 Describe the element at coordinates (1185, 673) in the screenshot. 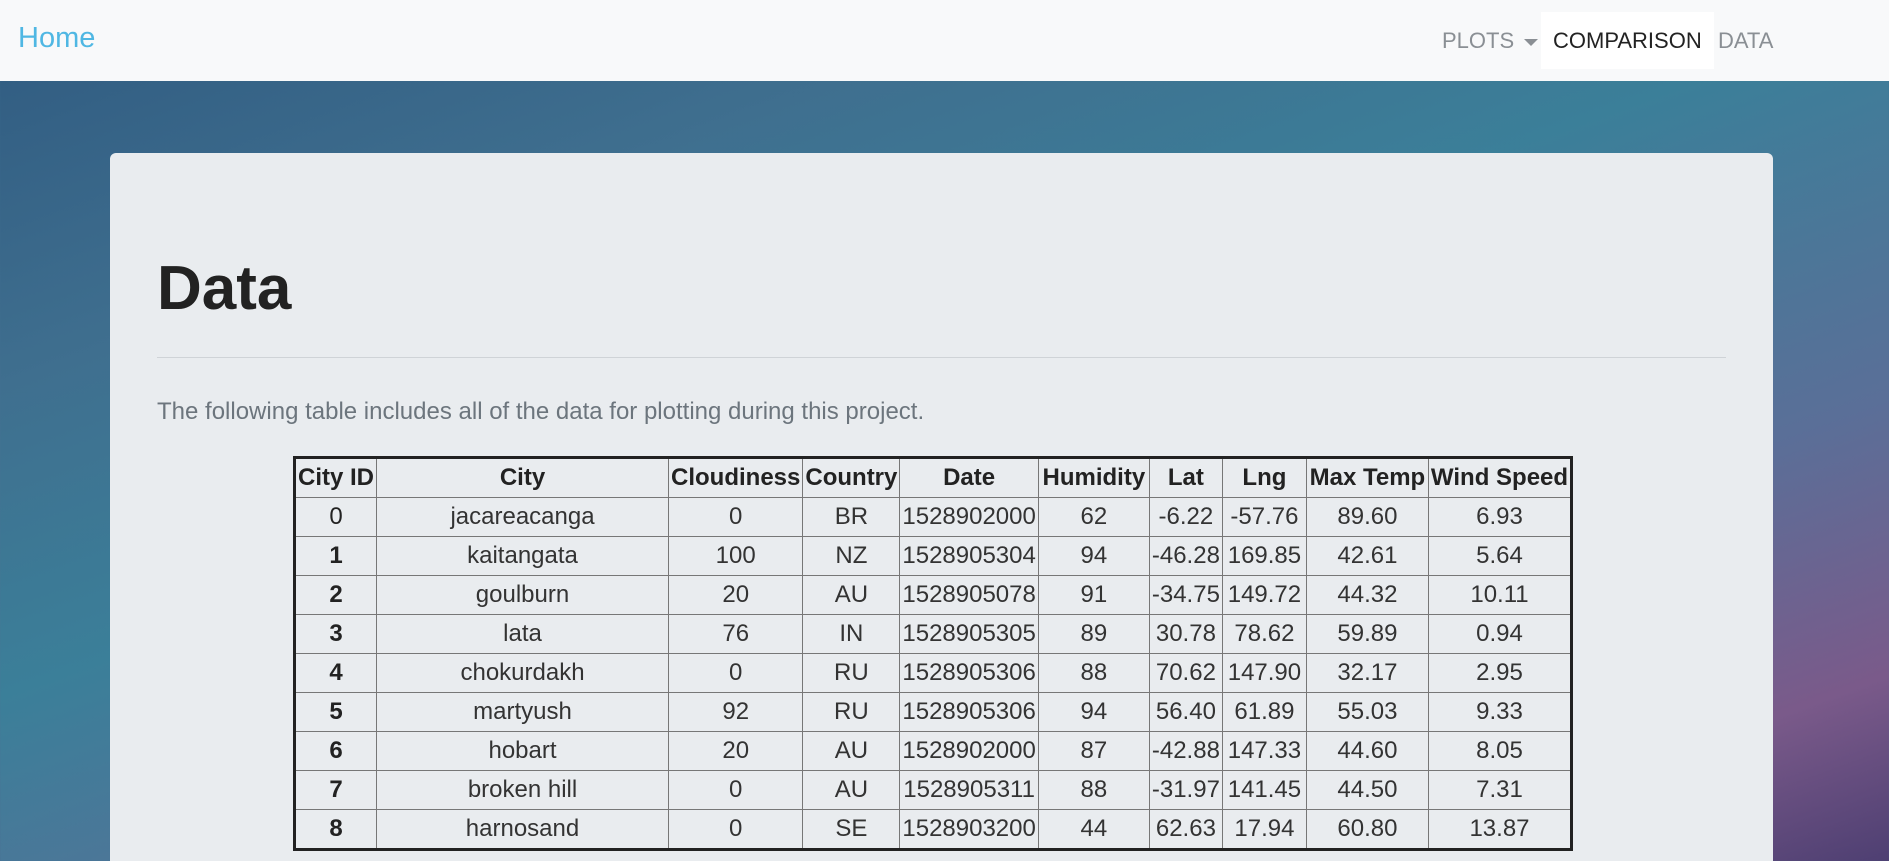

I see `table-cell: 70.62` at that location.